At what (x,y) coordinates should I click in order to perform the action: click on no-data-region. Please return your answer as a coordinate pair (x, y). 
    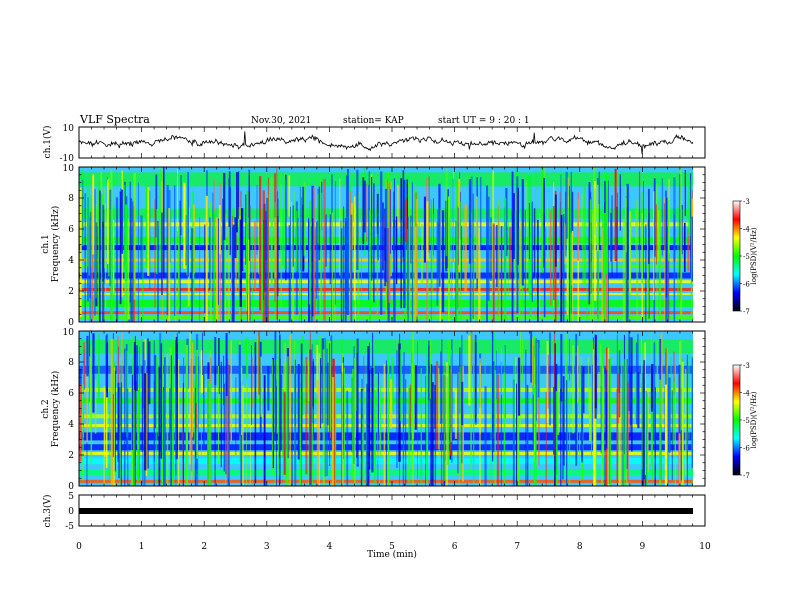
    Looking at the image, I should click on (699, 244).